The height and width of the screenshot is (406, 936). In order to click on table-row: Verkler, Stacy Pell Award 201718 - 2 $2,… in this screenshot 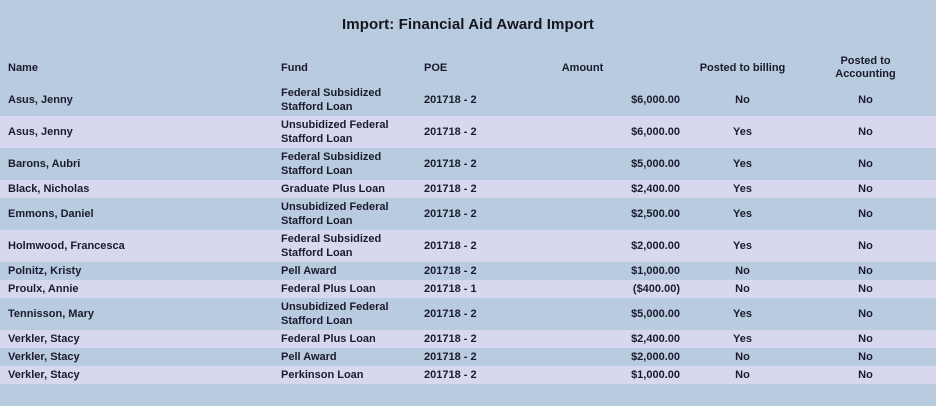, I will do `click(468, 357)`.